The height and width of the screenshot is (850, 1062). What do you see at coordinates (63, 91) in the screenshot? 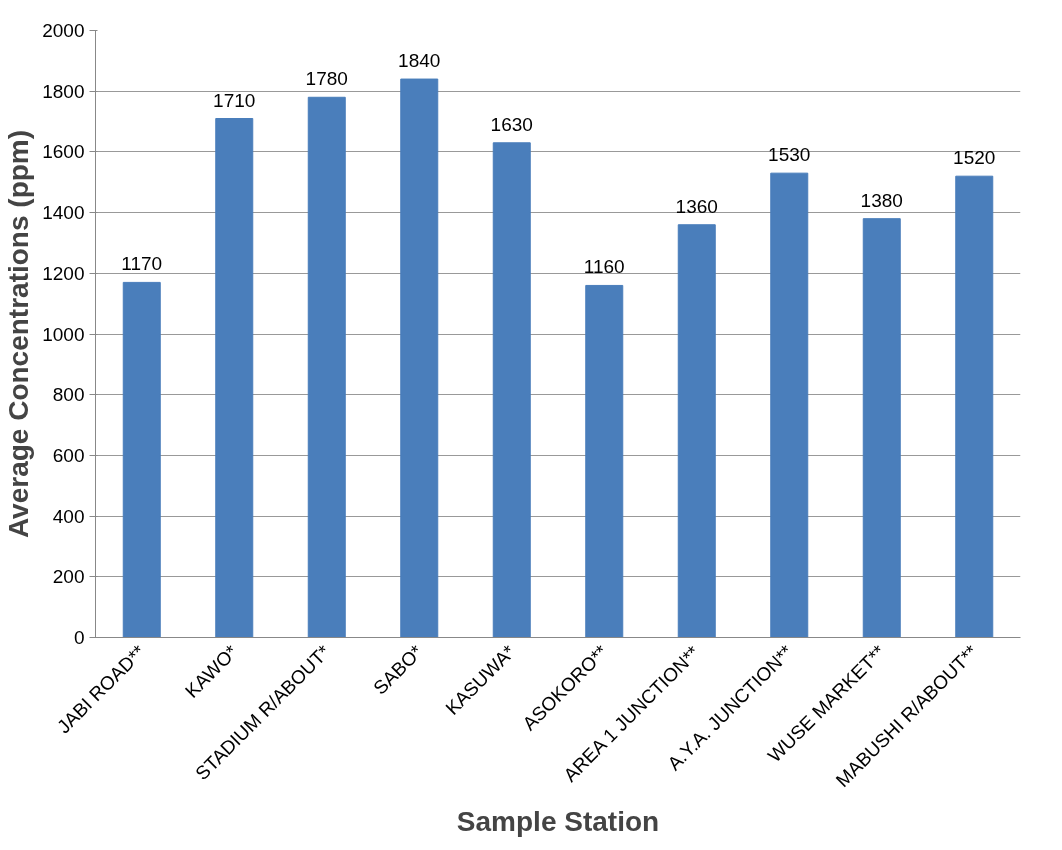
I see `y-tick-label: 1800` at bounding box center [63, 91].